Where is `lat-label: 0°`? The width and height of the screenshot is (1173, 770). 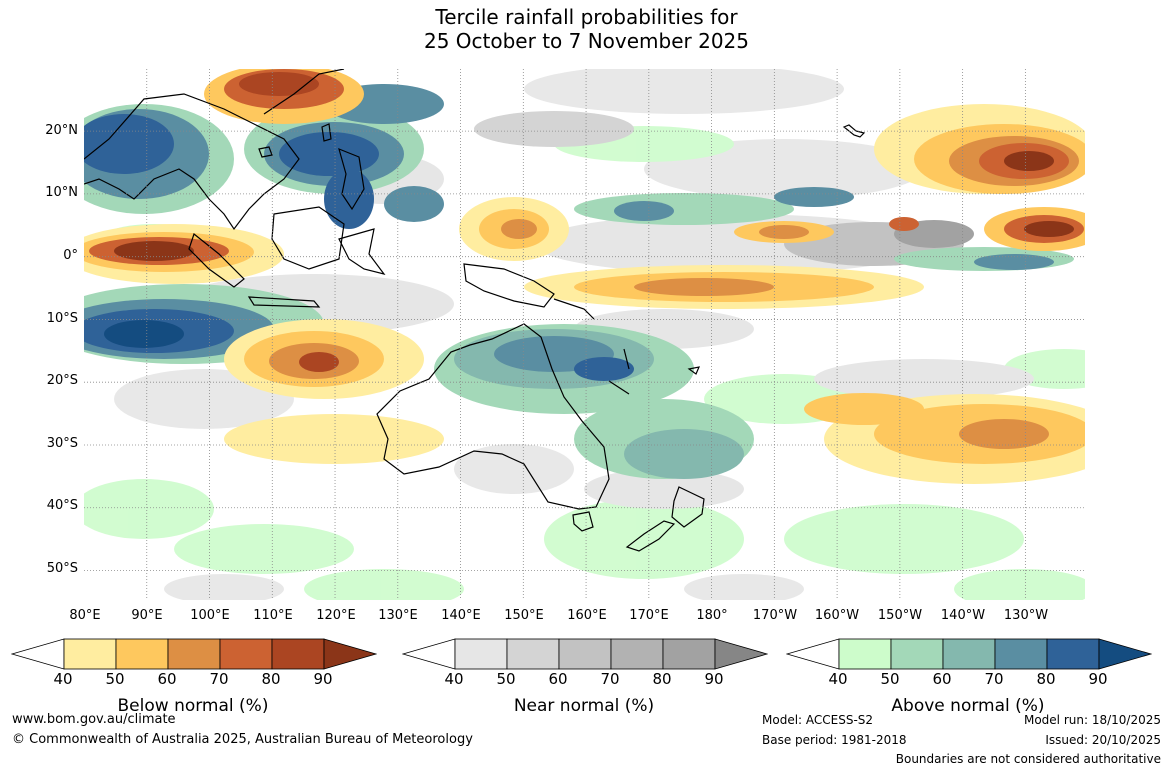 lat-label: 0° is located at coordinates (70, 255).